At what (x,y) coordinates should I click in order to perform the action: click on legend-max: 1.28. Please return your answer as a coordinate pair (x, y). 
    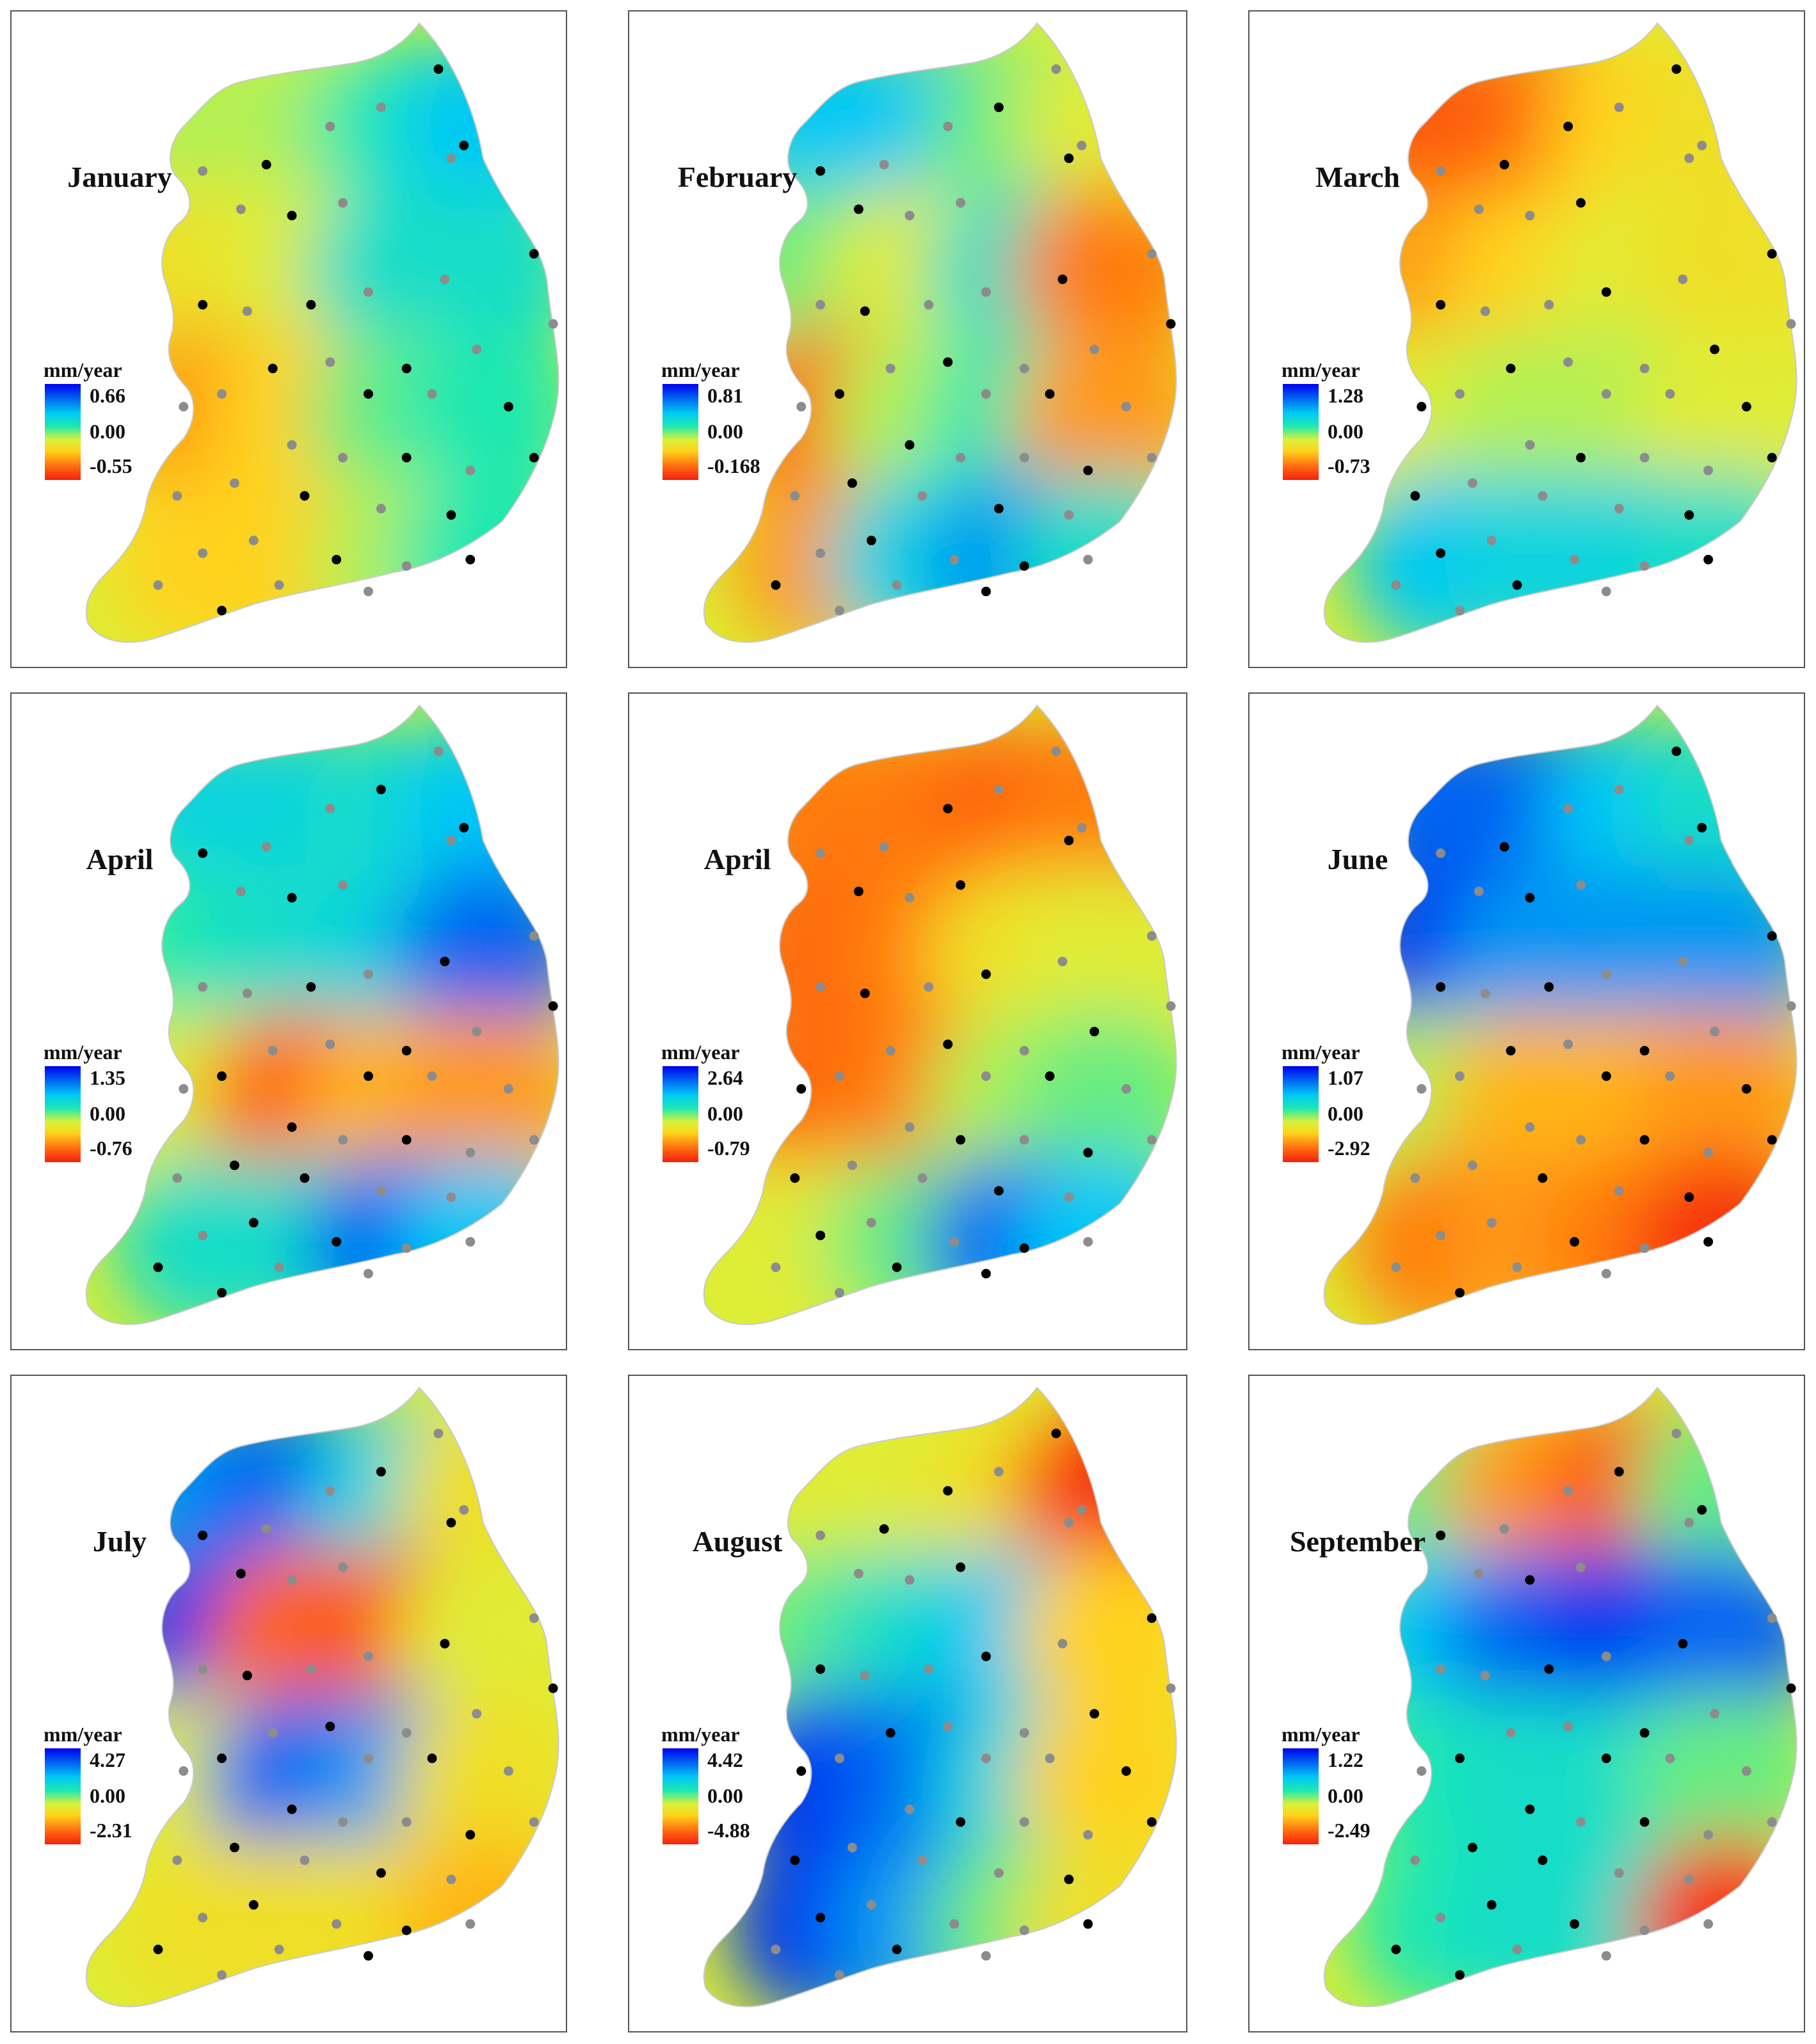
    Looking at the image, I should click on (1345, 395).